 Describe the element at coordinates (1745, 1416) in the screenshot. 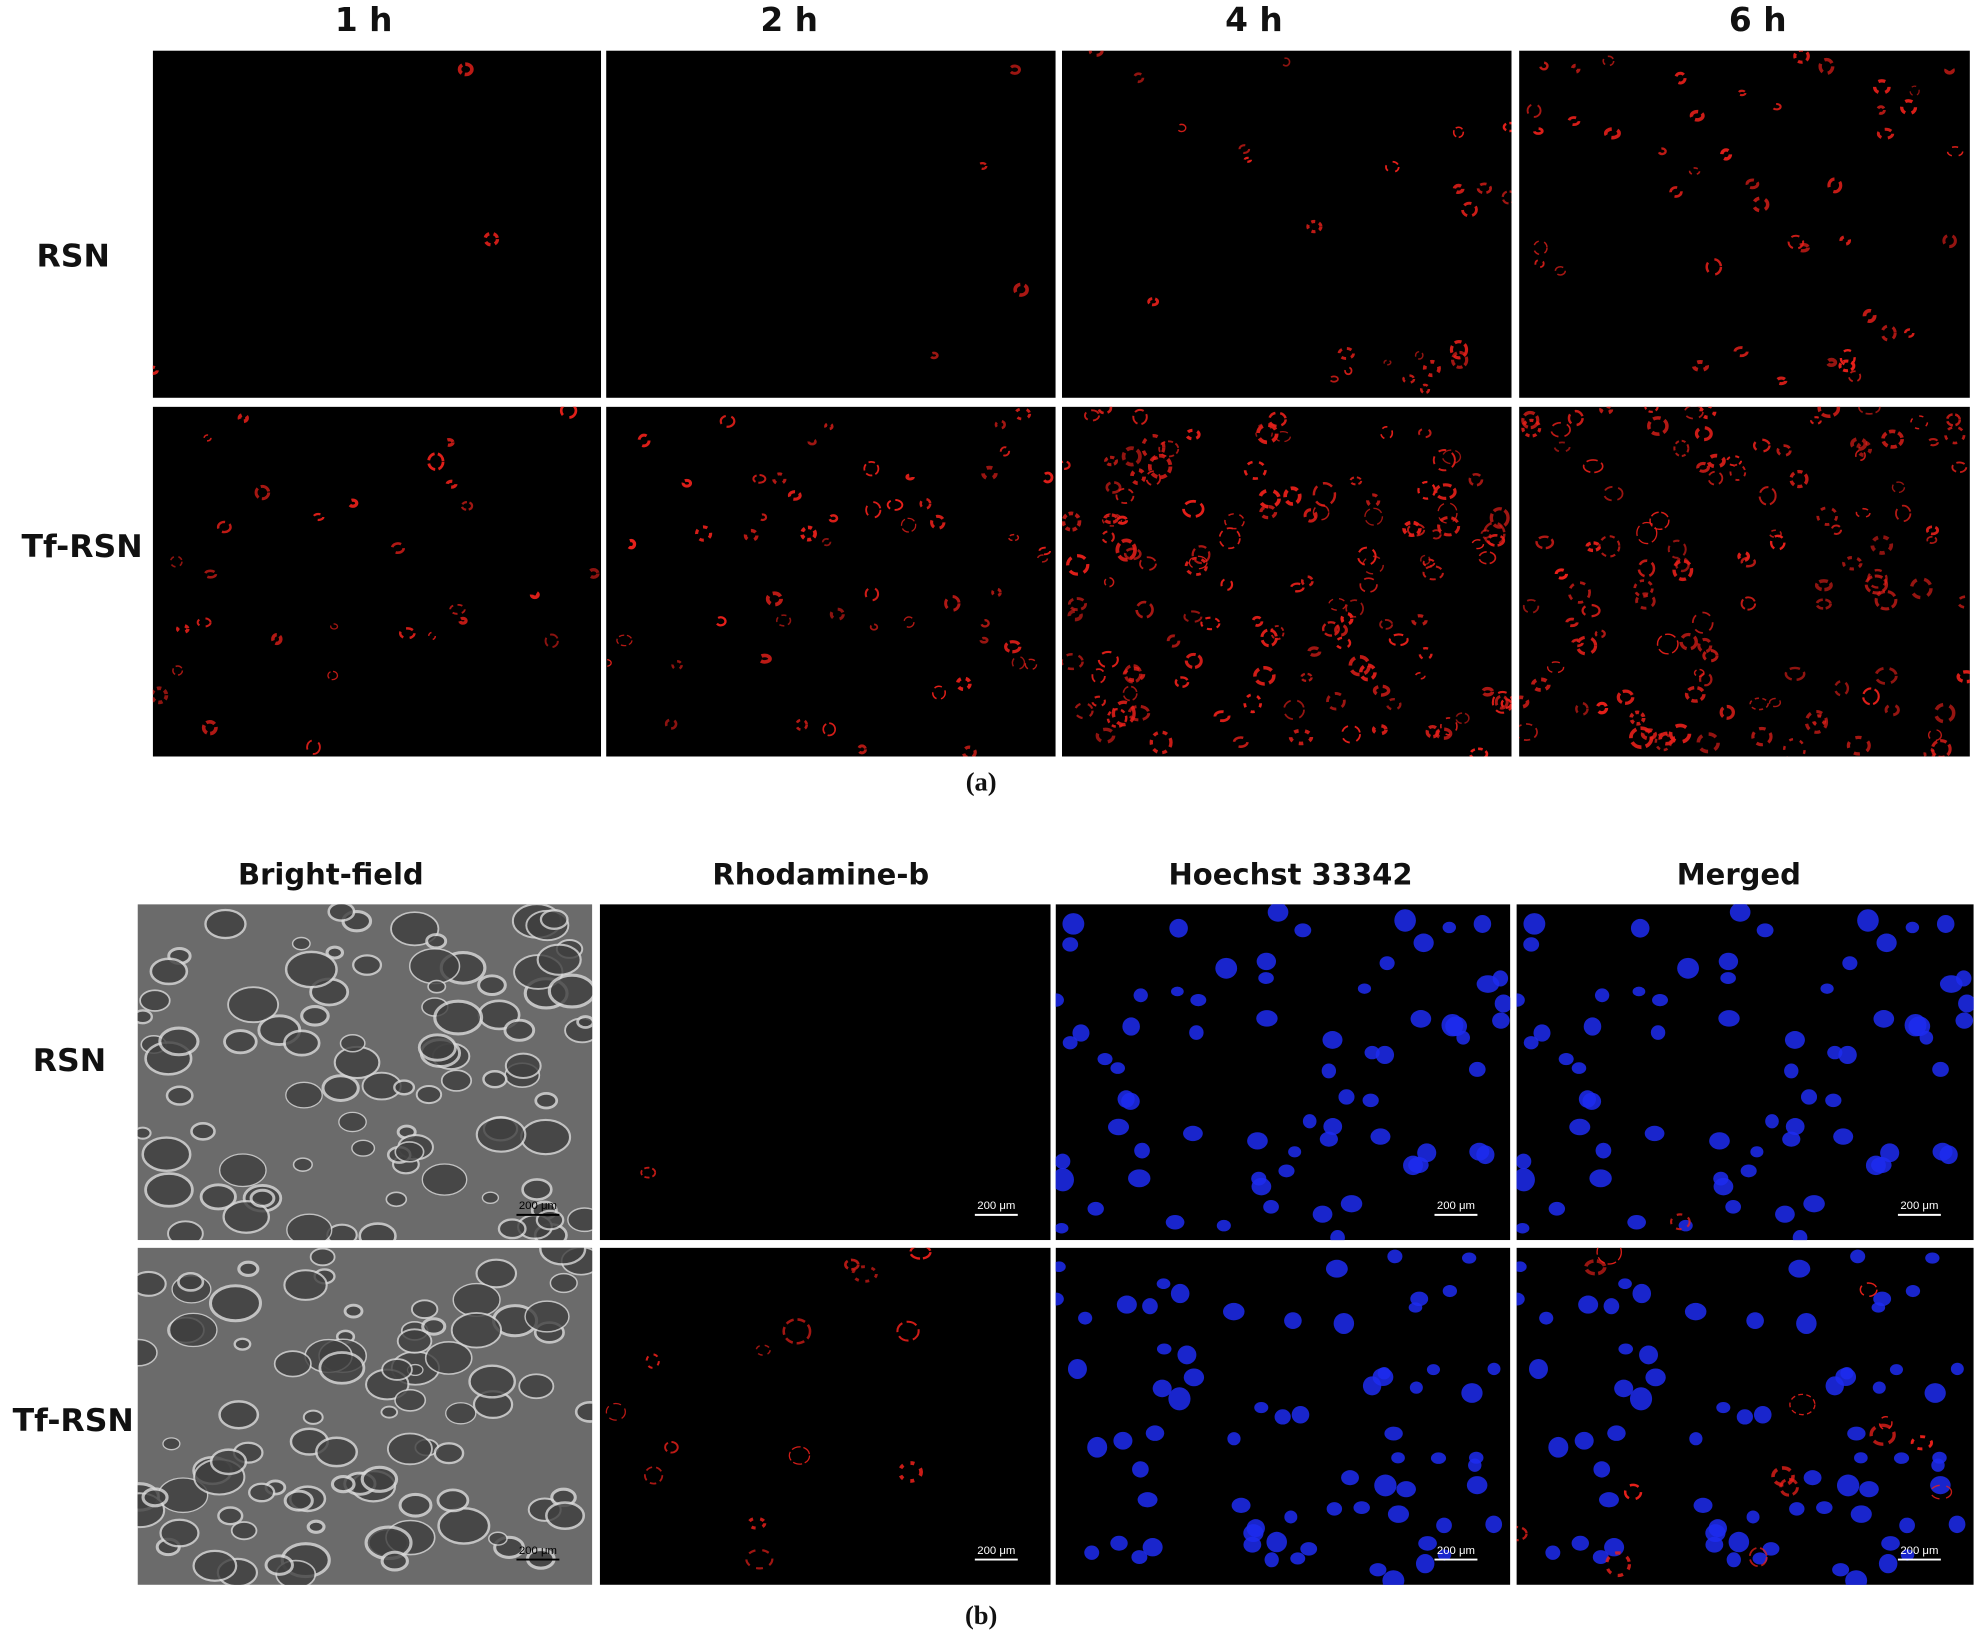

I see `micrograph: 200 μm` at that location.